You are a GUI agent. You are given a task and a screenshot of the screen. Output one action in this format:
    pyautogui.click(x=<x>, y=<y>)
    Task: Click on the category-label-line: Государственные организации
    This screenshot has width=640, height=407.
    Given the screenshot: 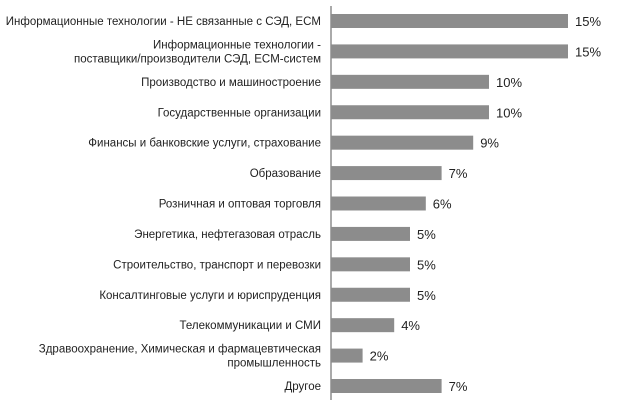 What is the action you would take?
    pyautogui.click(x=239, y=113)
    